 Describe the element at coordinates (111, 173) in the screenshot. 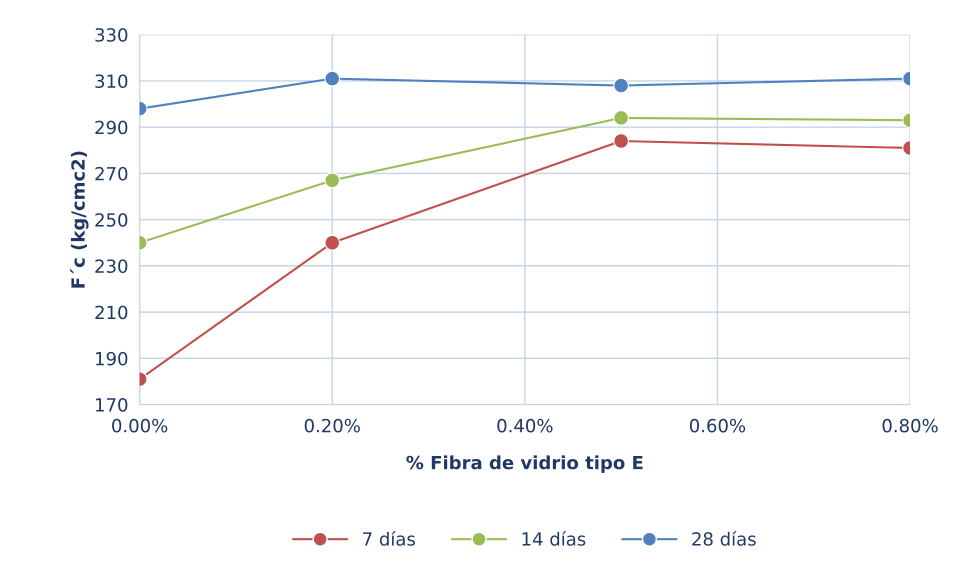

I see `y-tick-label: 270` at that location.